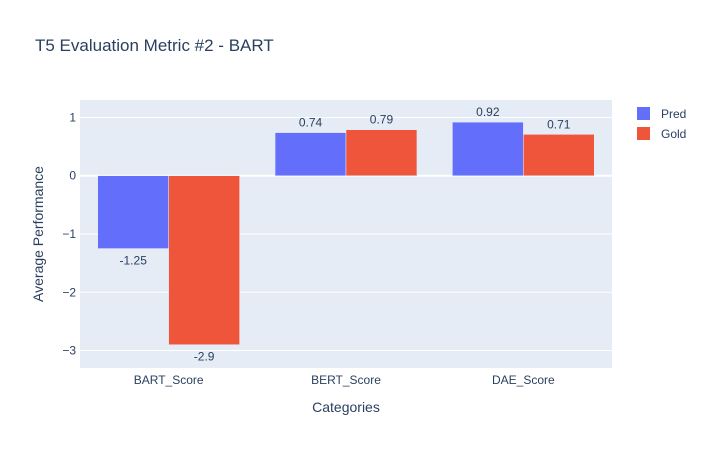 The width and height of the screenshot is (704, 450). What do you see at coordinates (381, 152) in the screenshot?
I see `bar-gold-bert_score` at bounding box center [381, 152].